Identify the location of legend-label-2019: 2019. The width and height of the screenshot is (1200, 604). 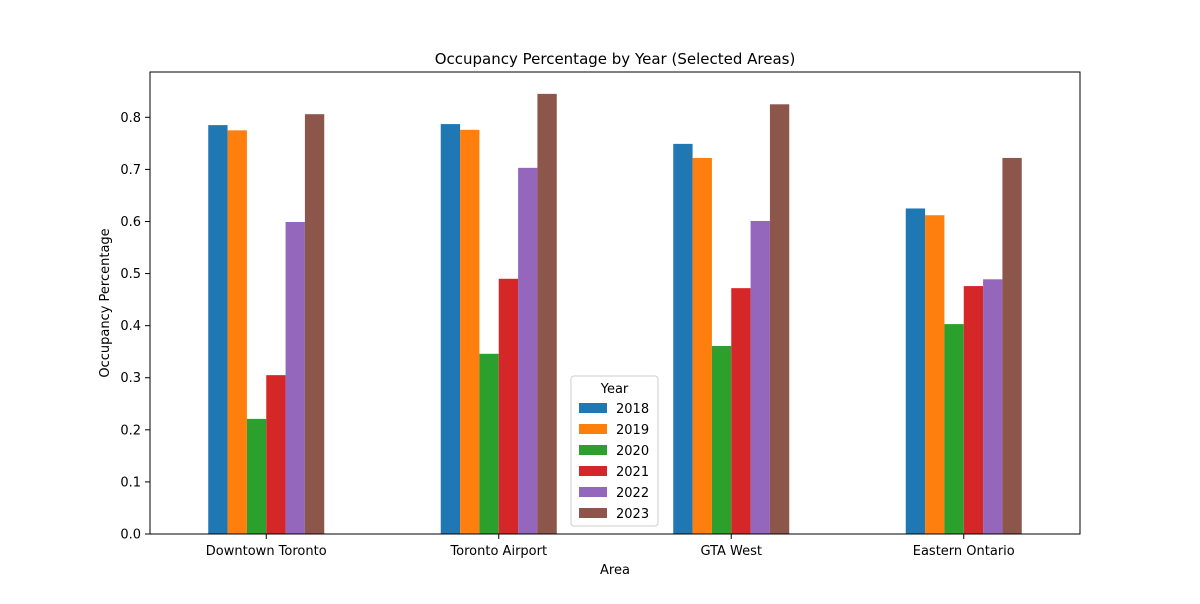
(632, 430).